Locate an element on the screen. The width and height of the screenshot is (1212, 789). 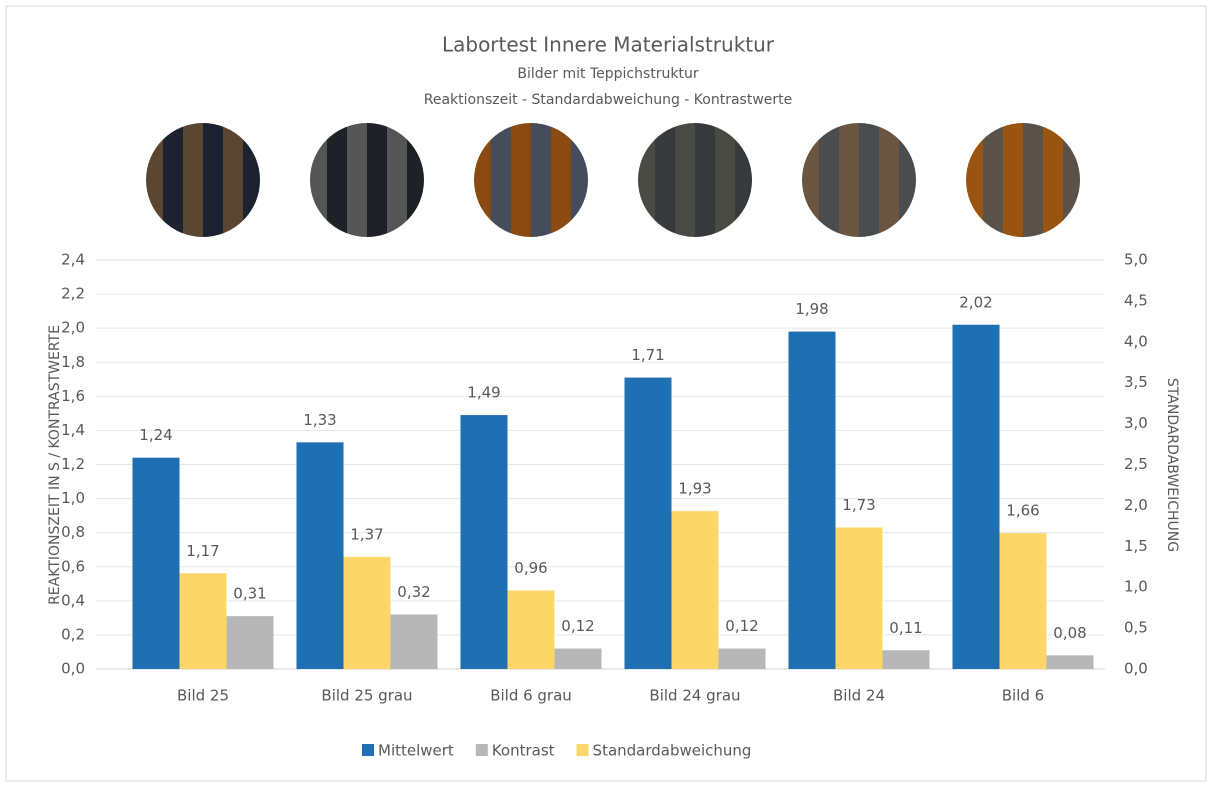
legend-label: Standardabweichung is located at coordinates (672, 751).